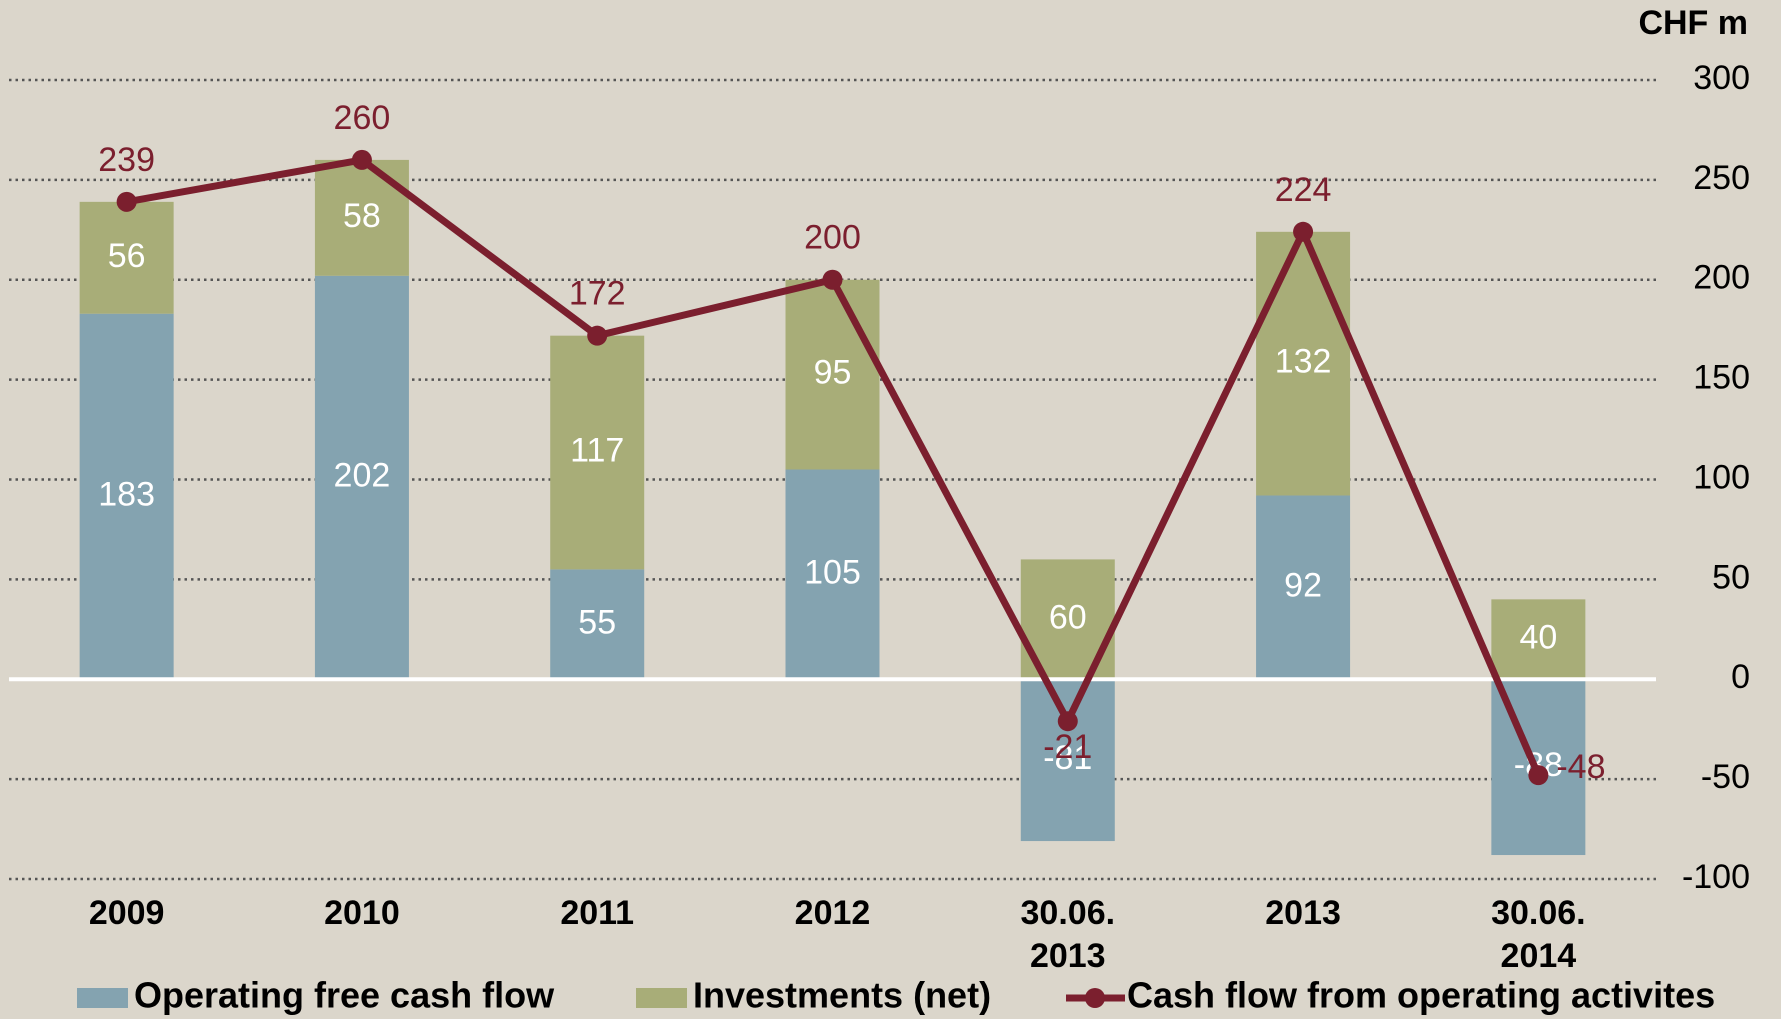 The height and width of the screenshot is (1019, 1781). I want to click on y-tick-label: -100, so click(1716, 877).